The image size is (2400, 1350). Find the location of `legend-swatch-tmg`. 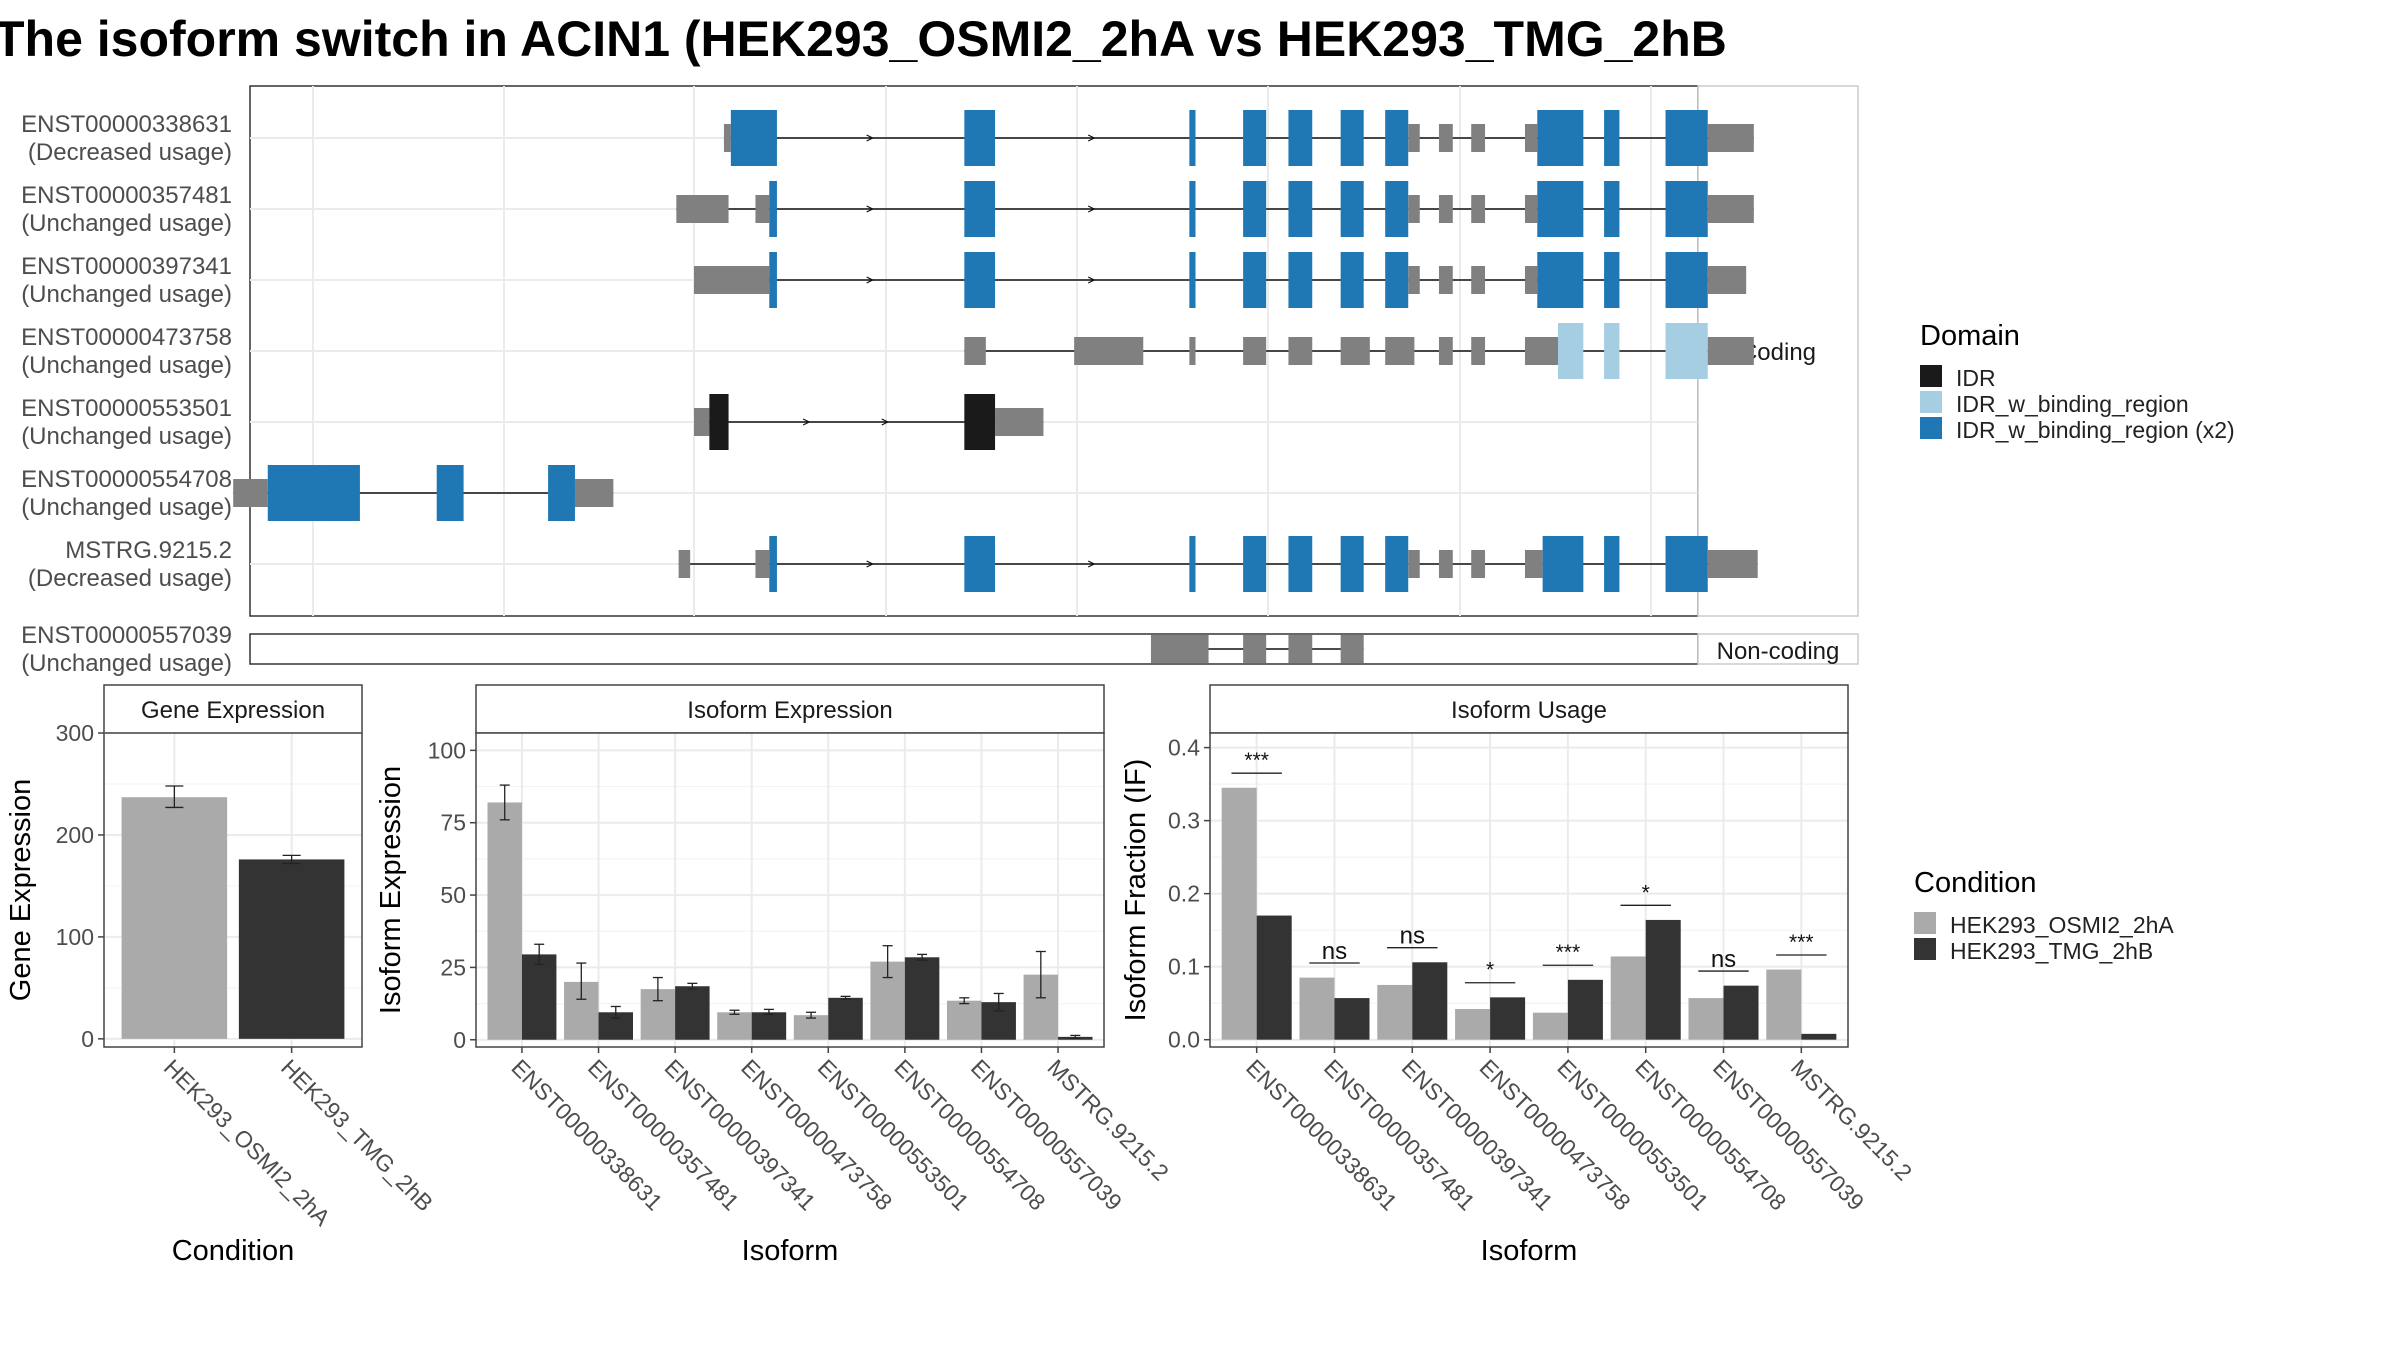

legend-swatch-tmg is located at coordinates (1925, 949).